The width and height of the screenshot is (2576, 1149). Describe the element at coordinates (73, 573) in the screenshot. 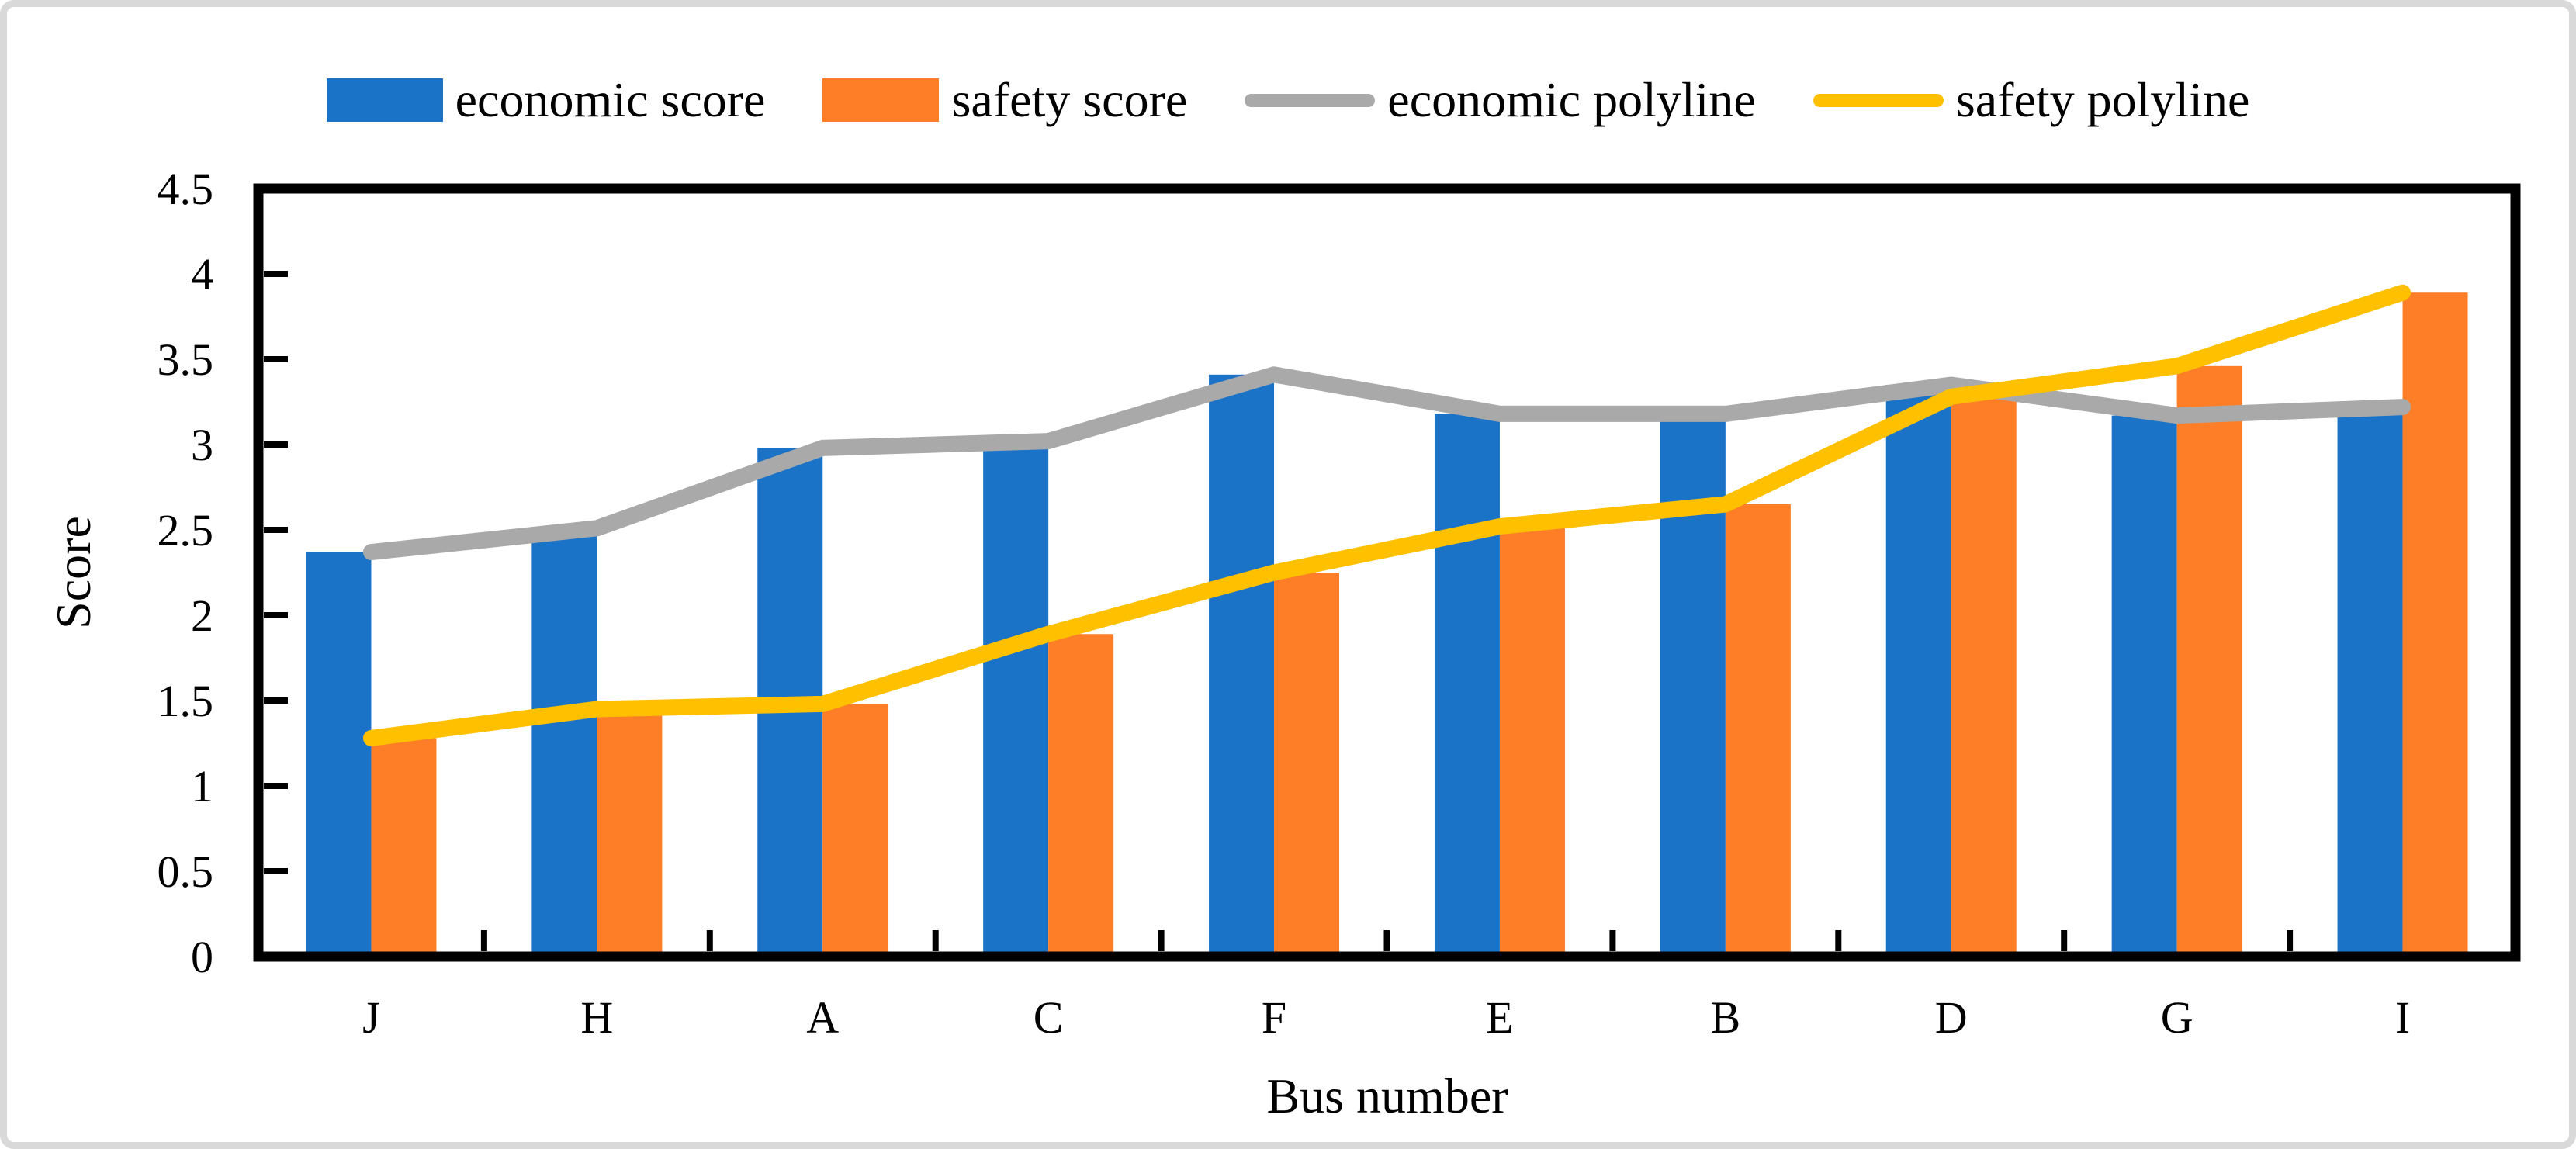

I see `y-axis-title: Score` at that location.